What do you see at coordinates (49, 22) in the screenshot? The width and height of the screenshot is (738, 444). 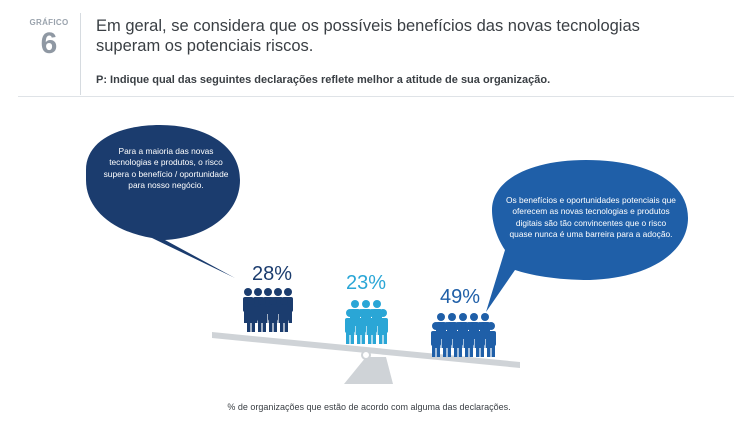 I see `chart-label: GRÁFICO` at bounding box center [49, 22].